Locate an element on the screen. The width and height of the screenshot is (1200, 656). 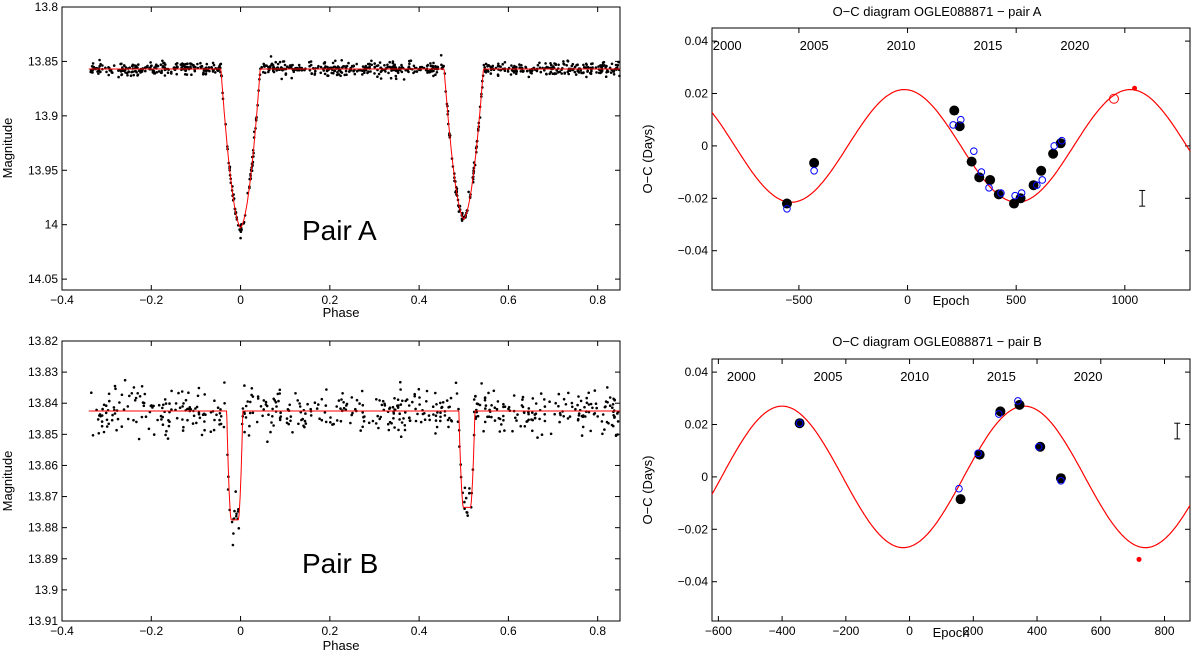
y-tick-label: 13.89 is located at coordinates (43, 559).